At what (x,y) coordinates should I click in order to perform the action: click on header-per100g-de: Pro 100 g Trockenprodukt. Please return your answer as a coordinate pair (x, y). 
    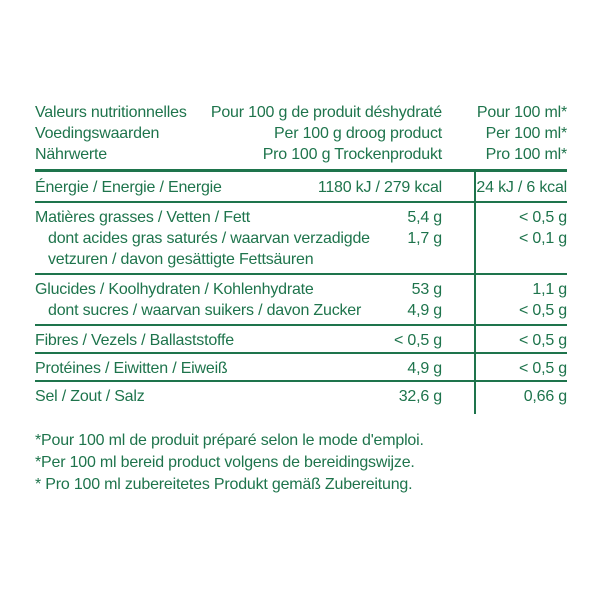
    Looking at the image, I should click on (352, 154).